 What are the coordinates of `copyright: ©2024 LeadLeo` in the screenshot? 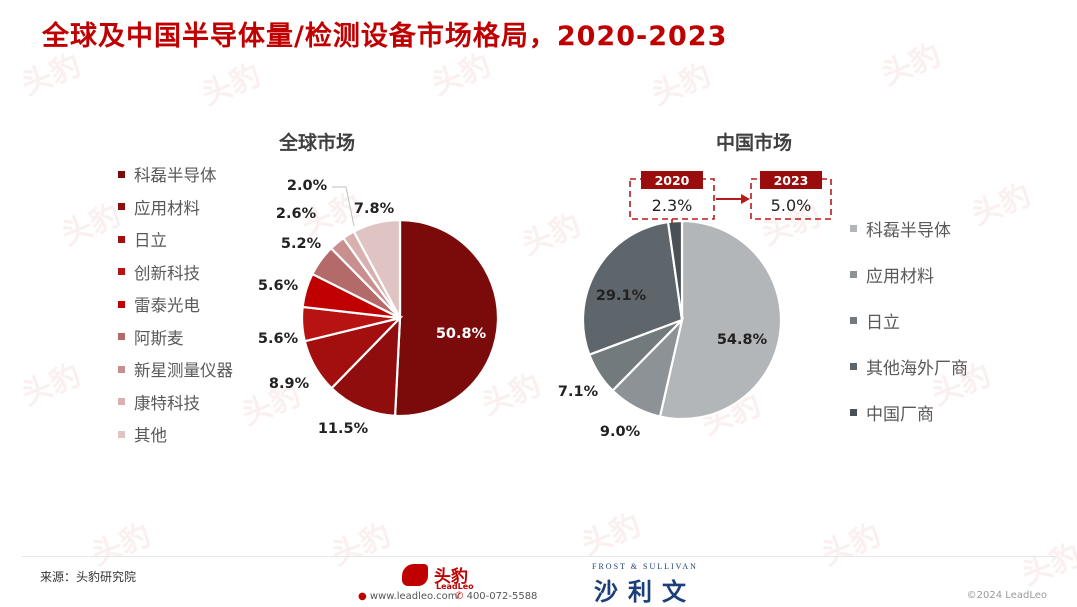 It's located at (1006, 595).